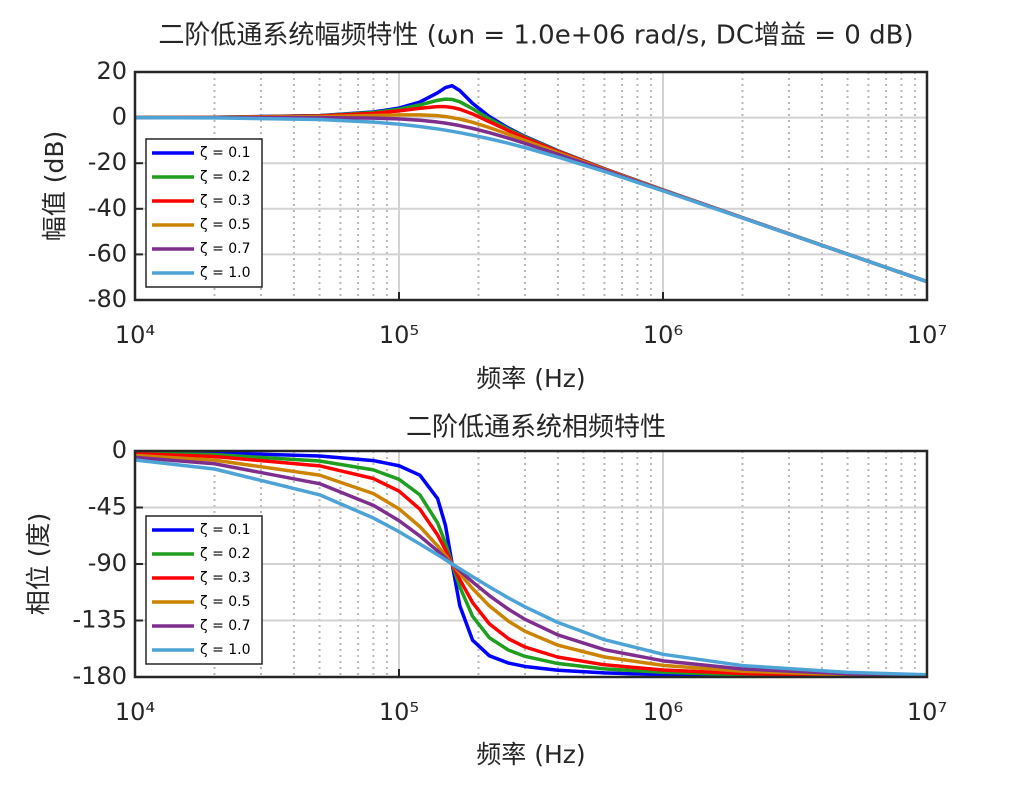  Describe the element at coordinates (107, 253) in the screenshot. I see `y-tick-label: -60` at that location.